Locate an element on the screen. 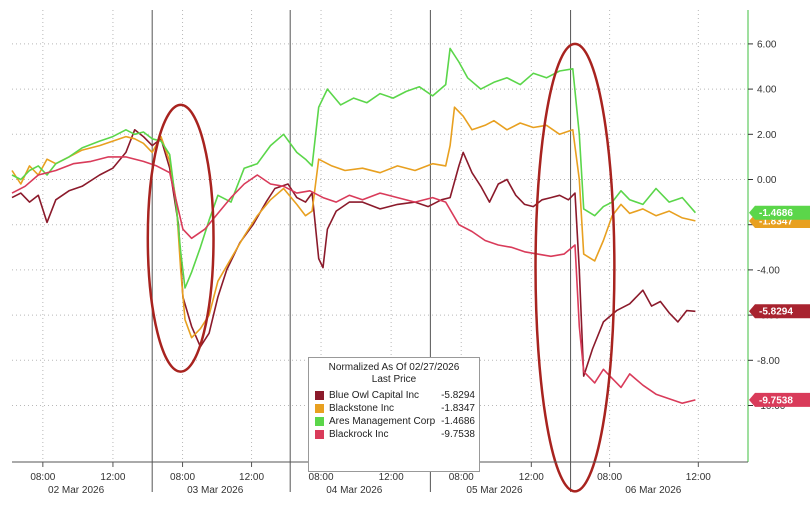 The height and width of the screenshot is (512, 810). x-day-label: 03 Mar 2026 is located at coordinates (215, 490).